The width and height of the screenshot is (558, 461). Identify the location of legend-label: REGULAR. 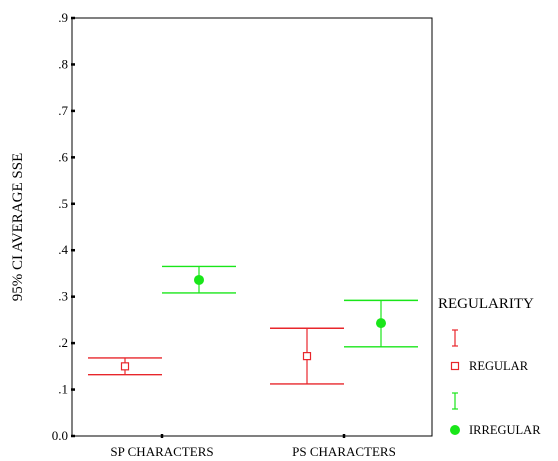
(499, 366).